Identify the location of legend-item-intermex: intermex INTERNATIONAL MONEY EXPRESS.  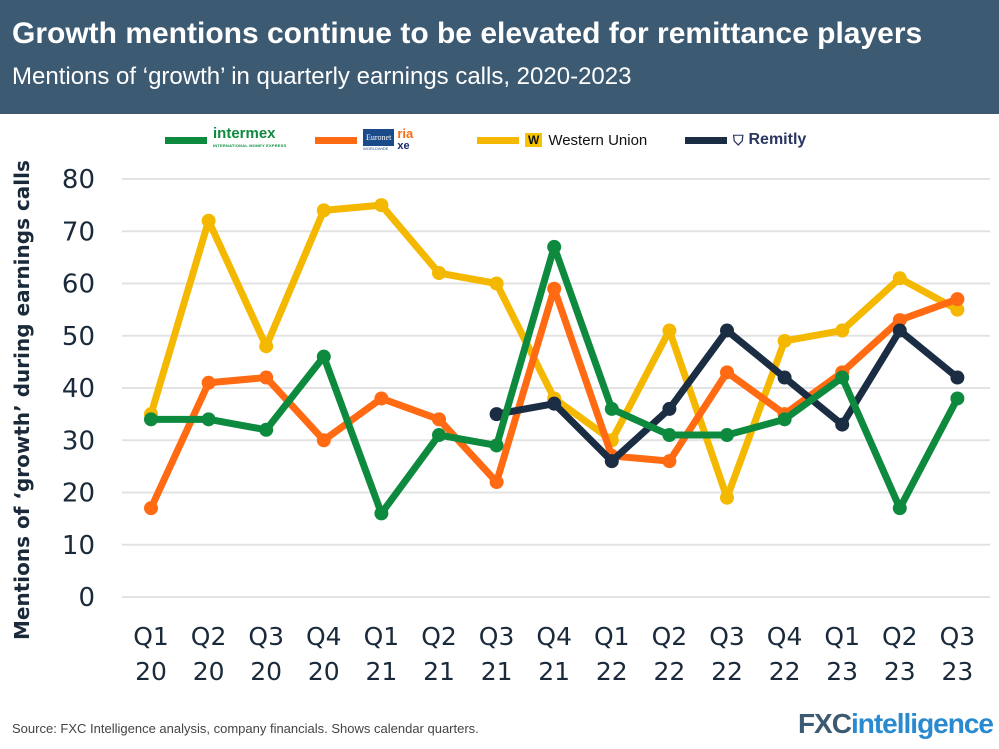
(225, 140).